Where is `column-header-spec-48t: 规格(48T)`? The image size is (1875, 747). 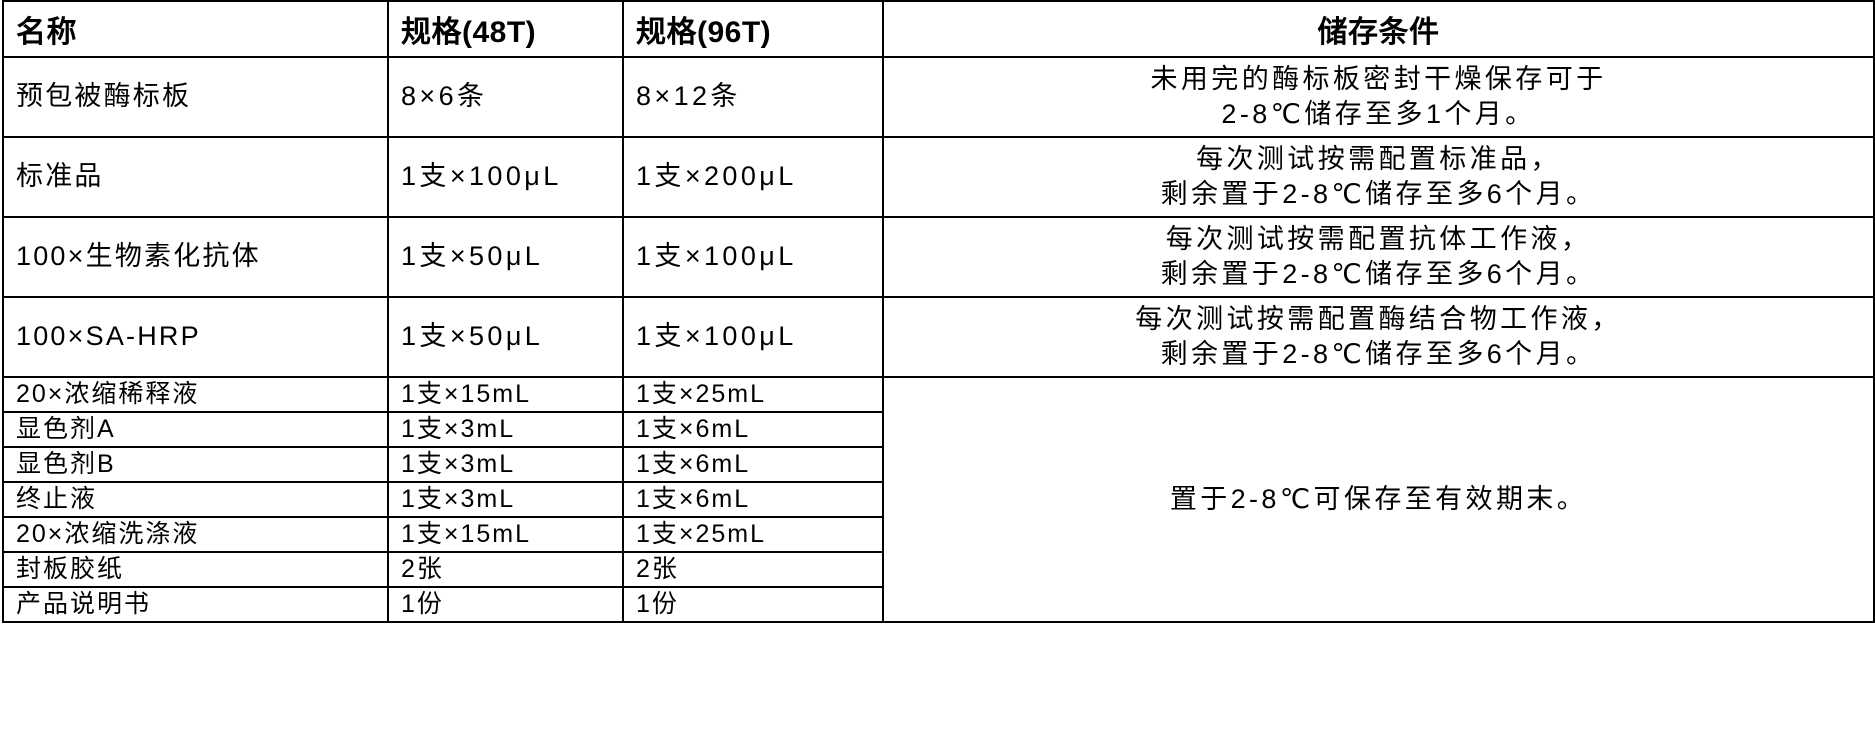
column-header-spec-48t: 规格(48T) is located at coordinates (505, 29).